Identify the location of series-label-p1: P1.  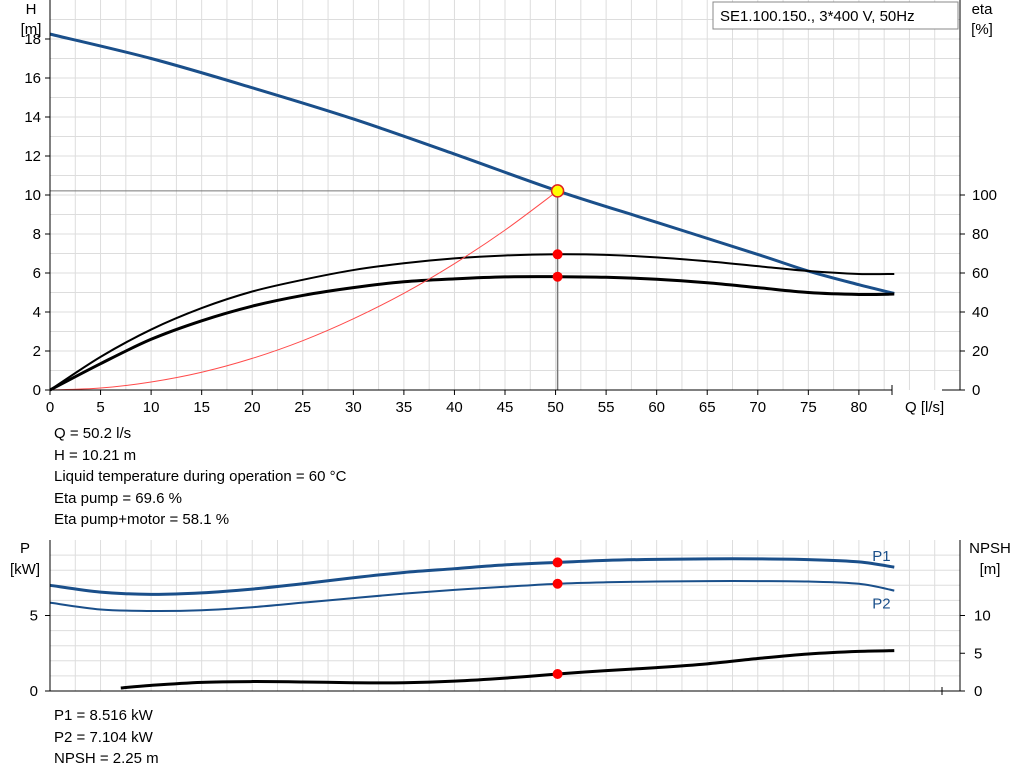
(881, 556).